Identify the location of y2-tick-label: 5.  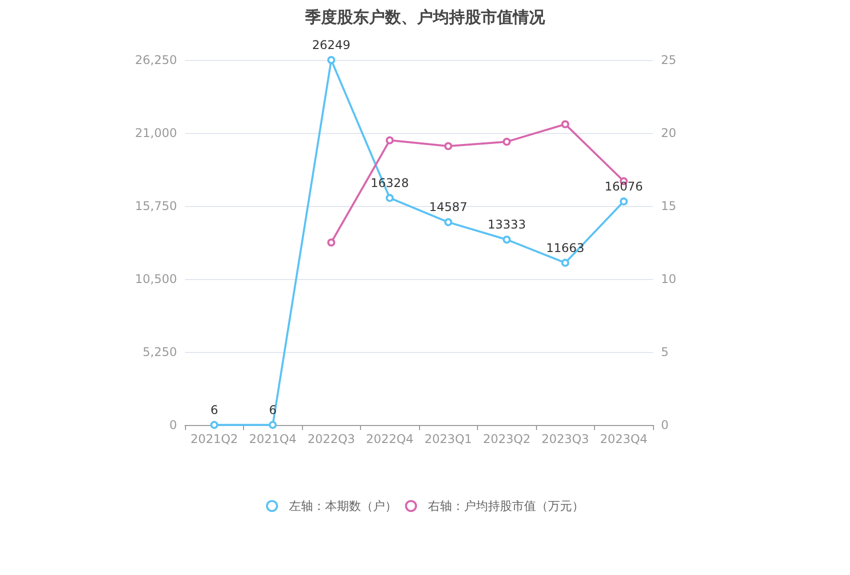
(665, 352).